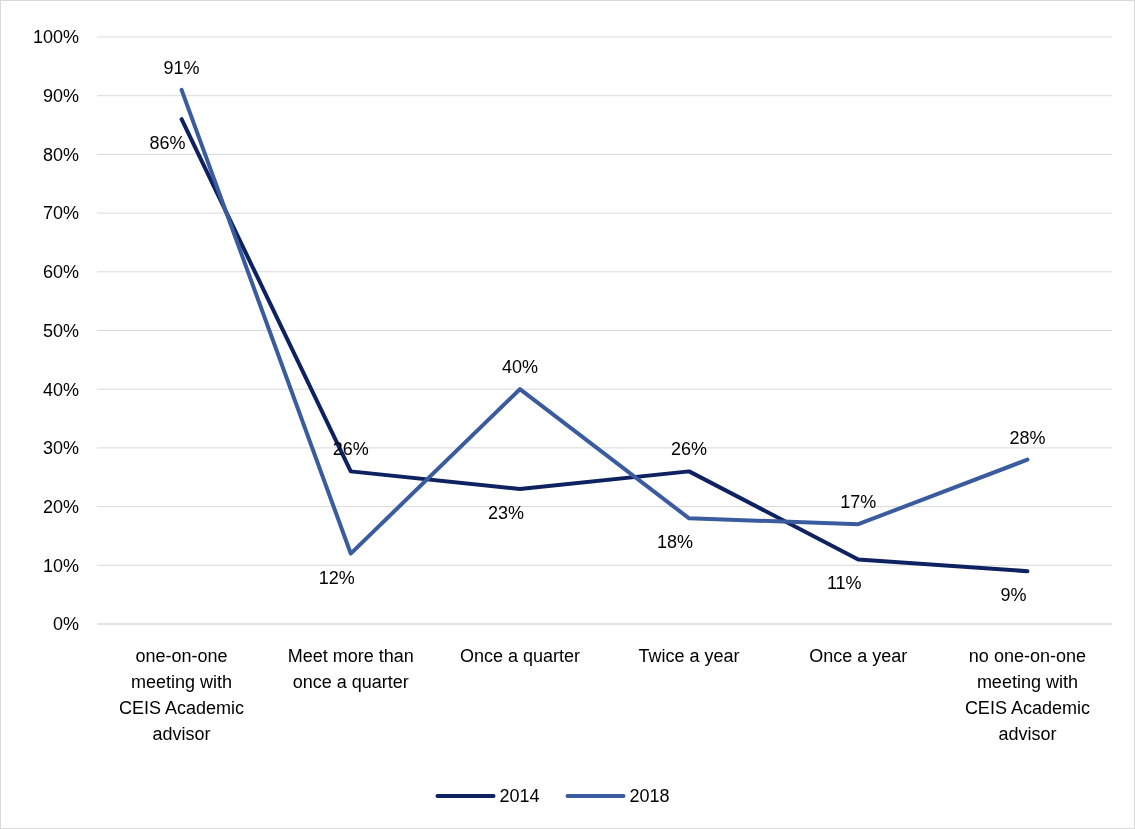 Image resolution: width=1135 pixels, height=829 pixels. What do you see at coordinates (519, 367) in the screenshot?
I see `data-label: 40%` at bounding box center [519, 367].